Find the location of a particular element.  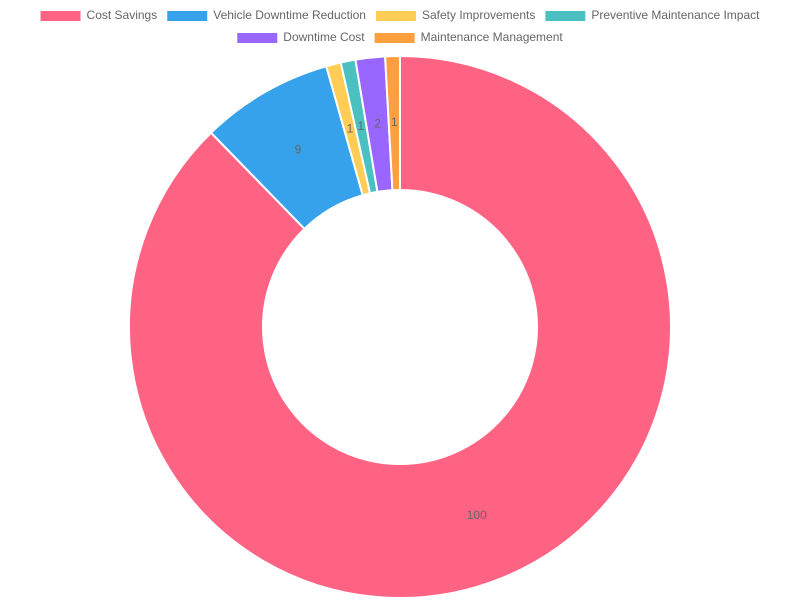

legend-item: Preventive Maintenance Impact is located at coordinates (652, 15).